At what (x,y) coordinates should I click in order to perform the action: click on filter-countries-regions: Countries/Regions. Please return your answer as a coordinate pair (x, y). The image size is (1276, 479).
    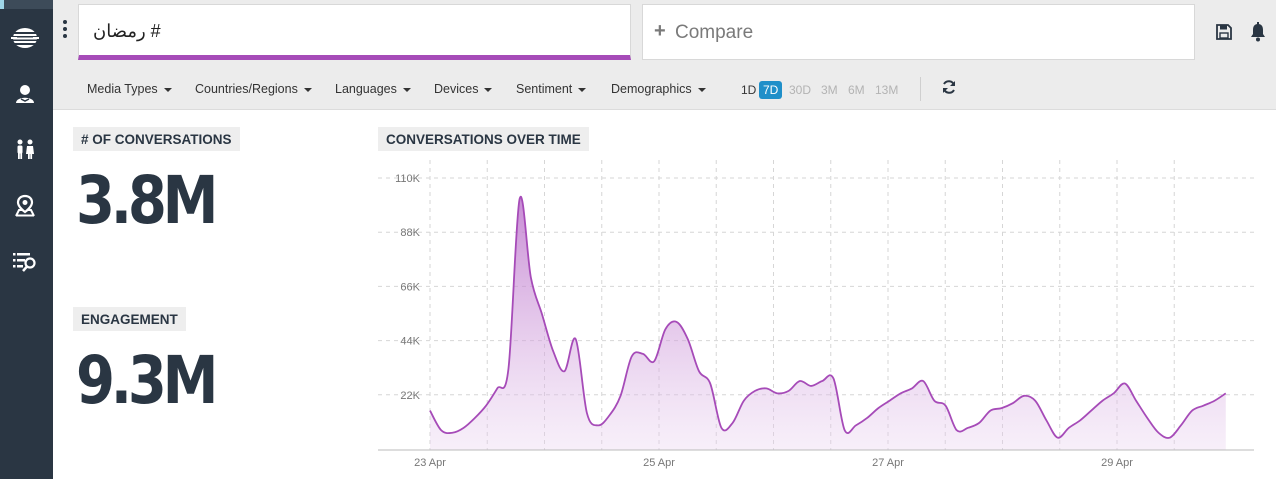
    Looking at the image, I should click on (253, 89).